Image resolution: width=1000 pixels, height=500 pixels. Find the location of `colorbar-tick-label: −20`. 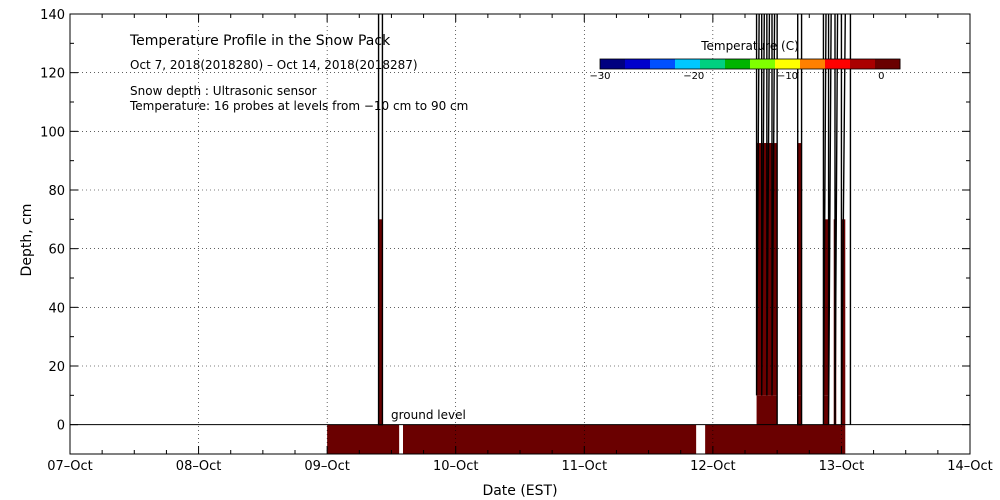

colorbar-tick-label: −20 is located at coordinates (693, 76).